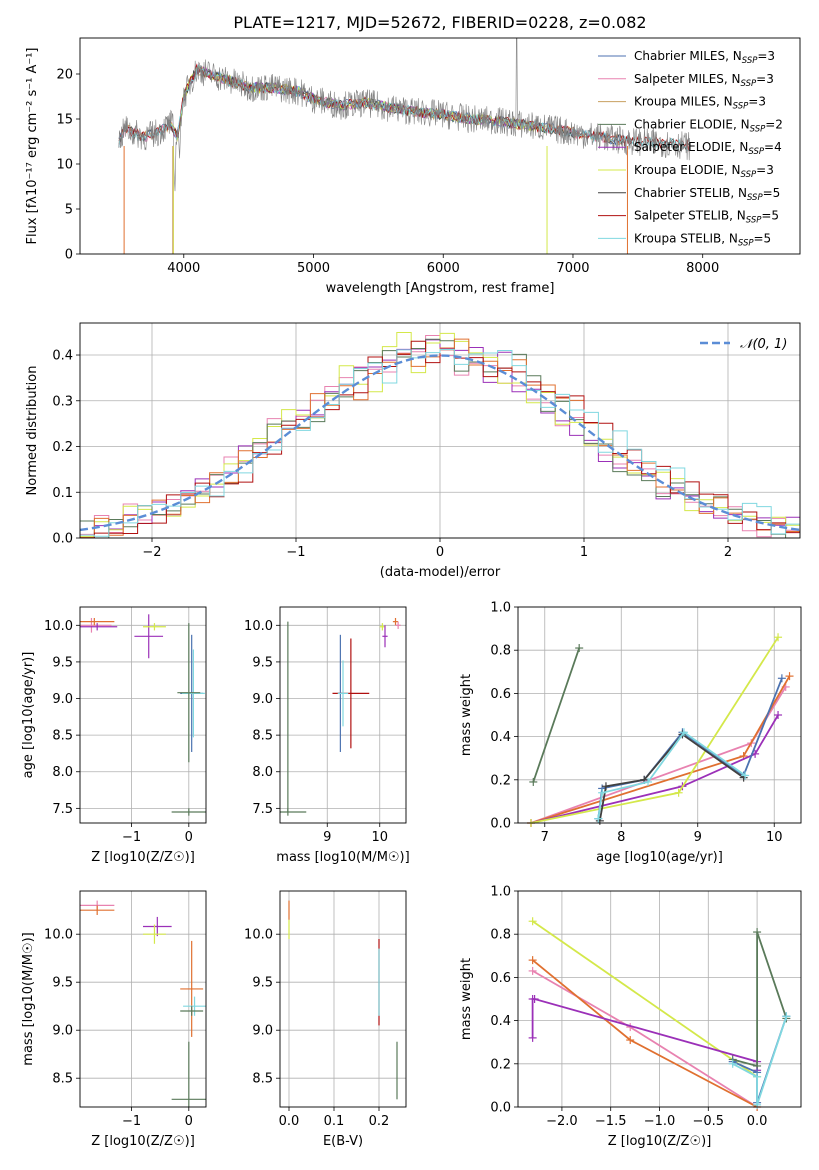  Describe the element at coordinates (704, 57) in the screenshot. I see `legend-label: Chabrier MILES, NSSP=3` at that location.